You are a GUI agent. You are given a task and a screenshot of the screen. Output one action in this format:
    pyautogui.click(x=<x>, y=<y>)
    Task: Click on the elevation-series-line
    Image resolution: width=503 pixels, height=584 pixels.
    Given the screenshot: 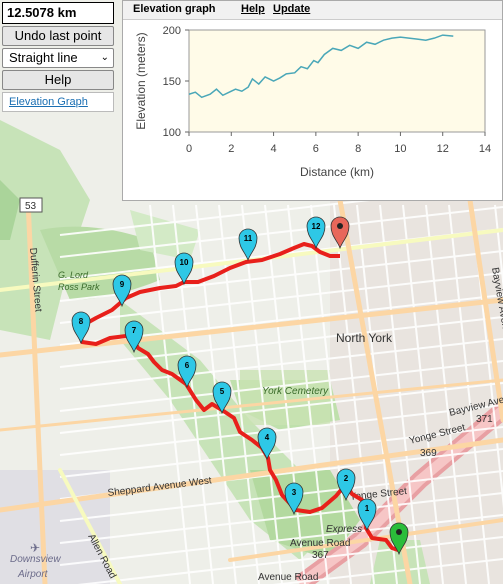 What is the action you would take?
    pyautogui.click(x=321, y=66)
    